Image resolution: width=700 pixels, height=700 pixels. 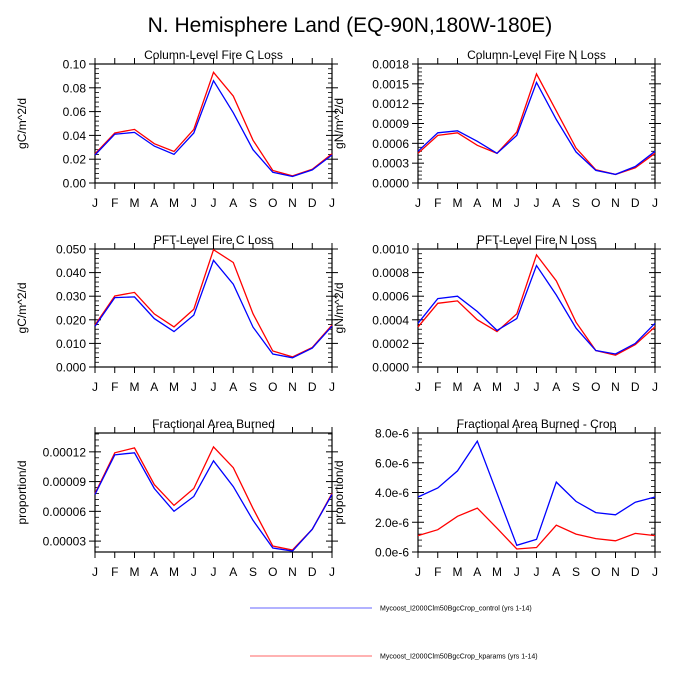 What do you see at coordinates (350, 25) in the screenshot?
I see `figure-title: N. Hemisphere Land (EQ-90N,180W-180E)` at bounding box center [350, 25].